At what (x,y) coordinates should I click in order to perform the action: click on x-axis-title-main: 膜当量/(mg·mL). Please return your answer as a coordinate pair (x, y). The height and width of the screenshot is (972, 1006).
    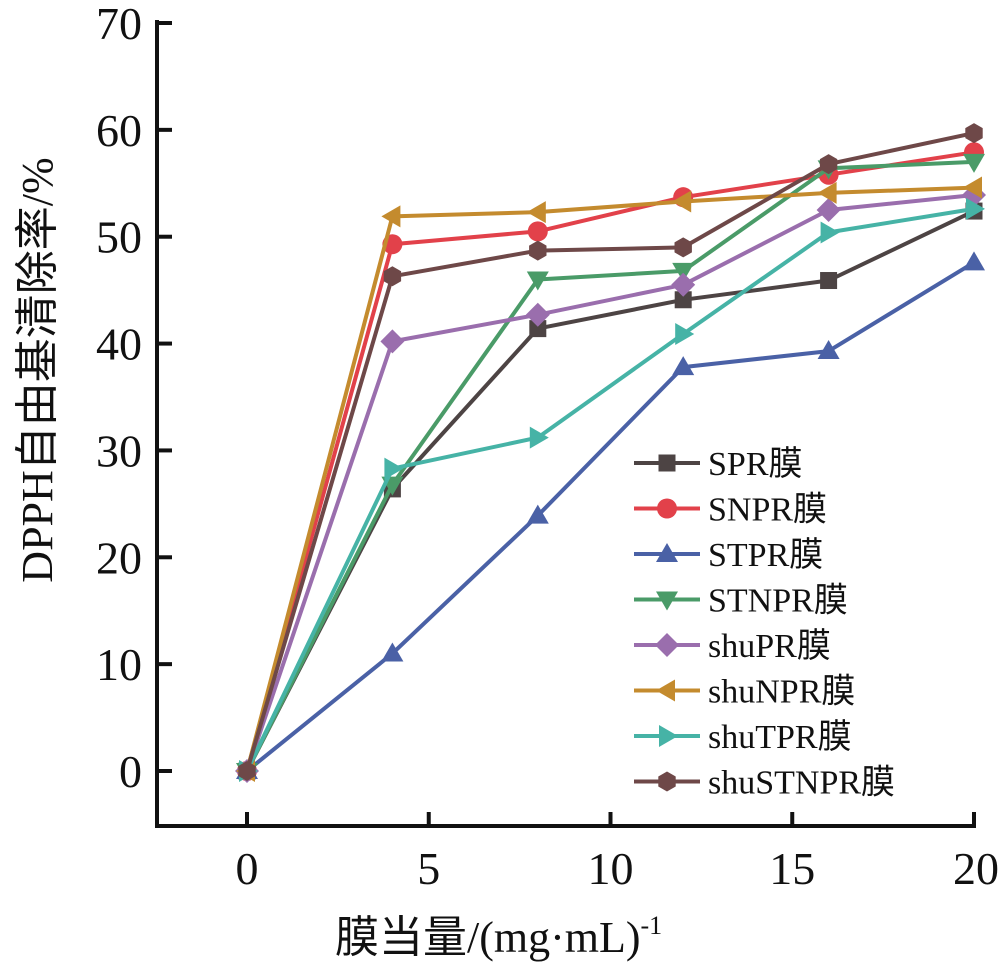
    Looking at the image, I should click on (488, 937).